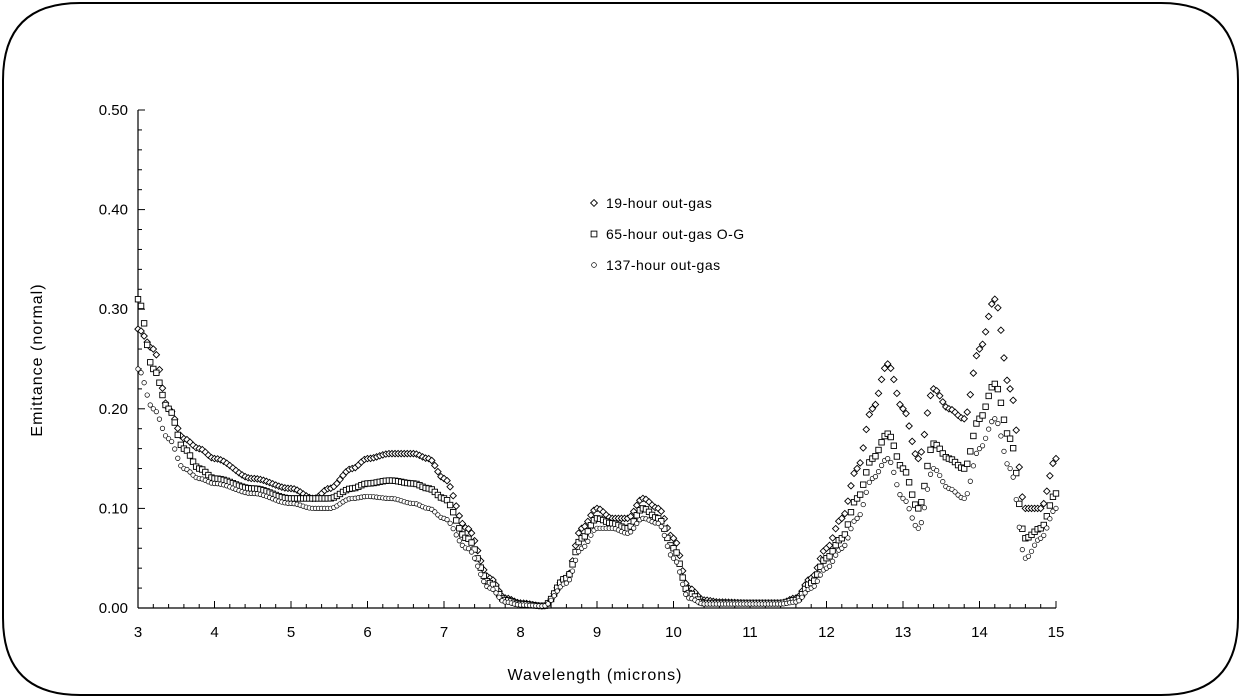 This screenshot has height=698, width=1241. Describe the element at coordinates (750, 632) in the screenshot. I see `x-tick-label: 11` at that location.